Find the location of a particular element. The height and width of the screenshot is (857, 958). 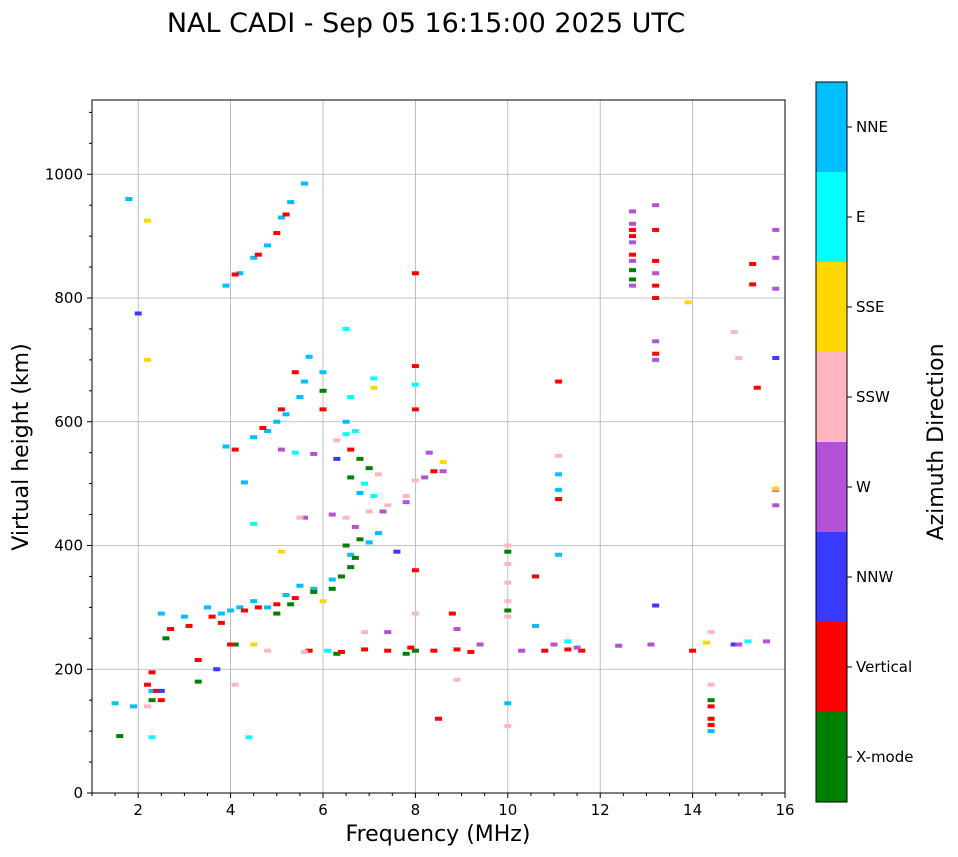

colorbar-label: W is located at coordinates (863, 487).